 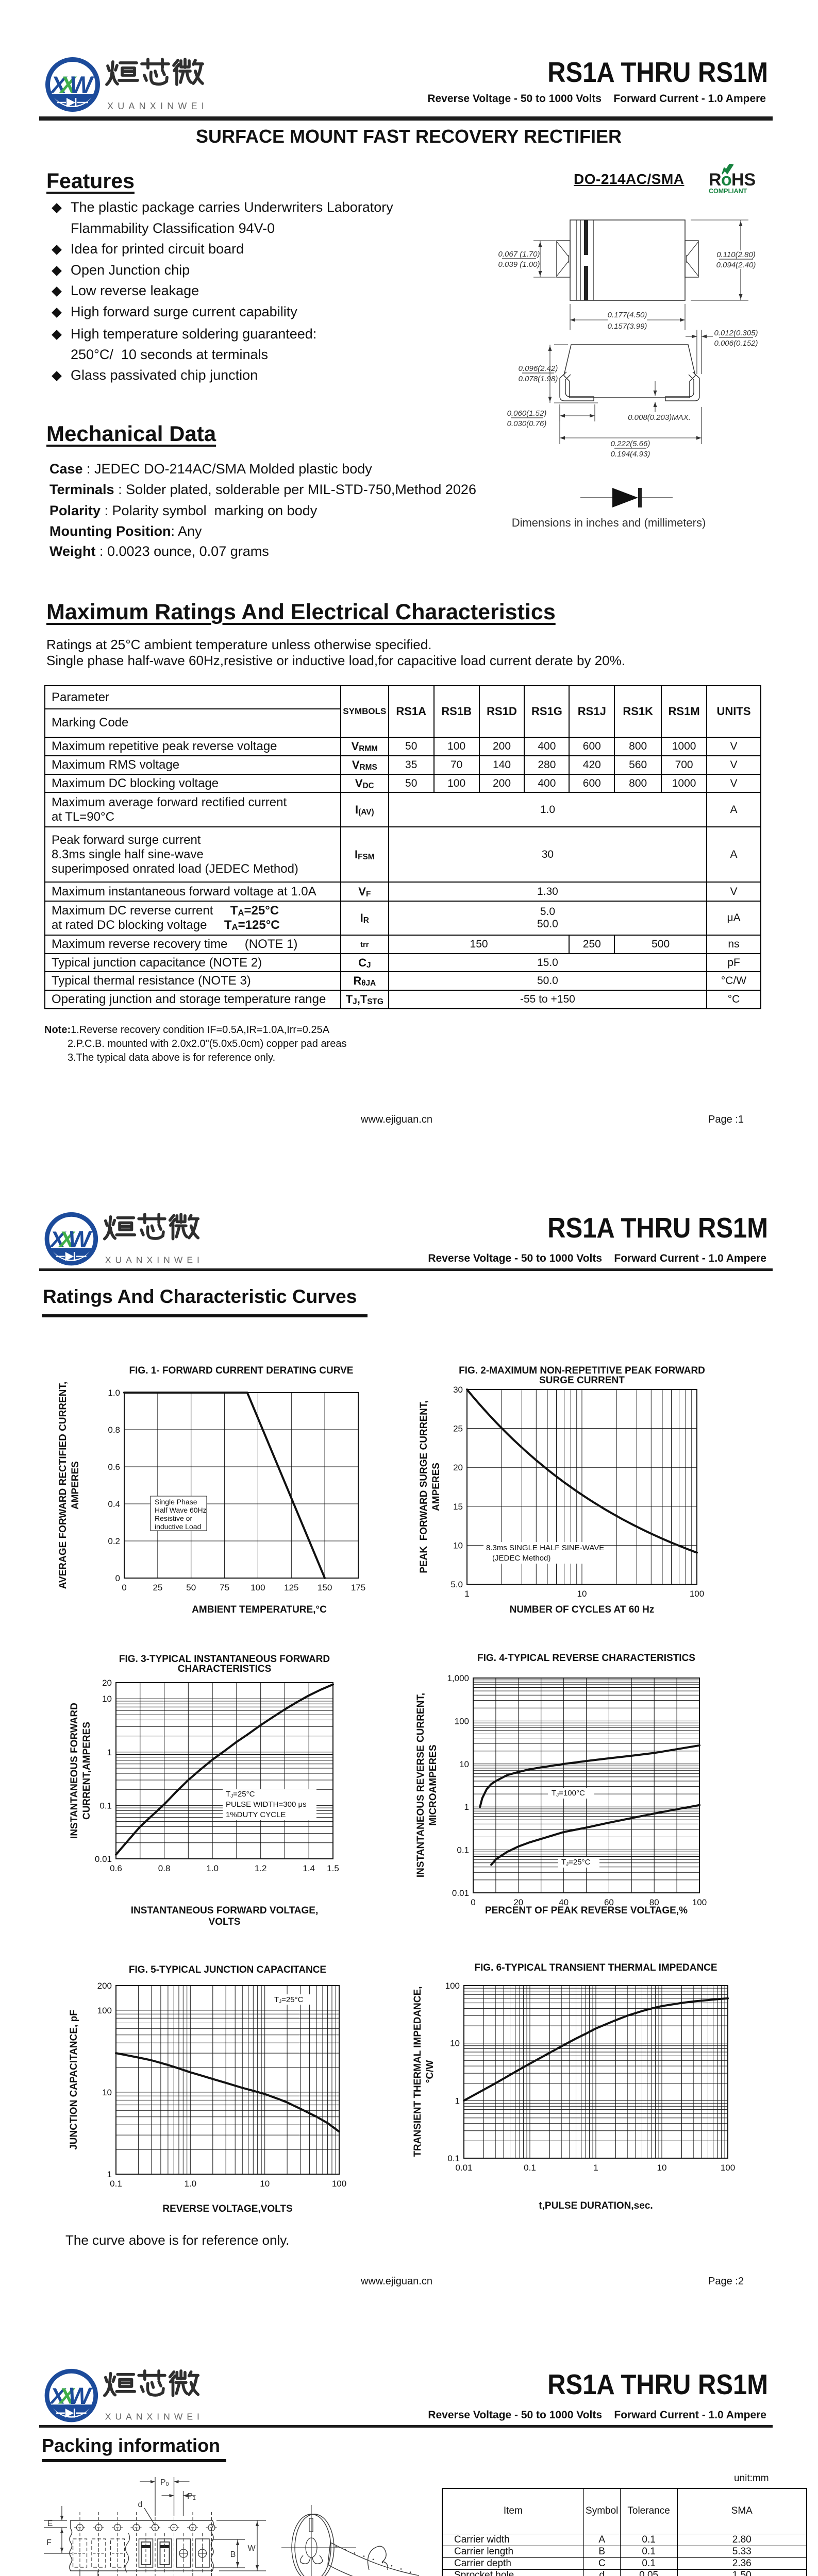 I want to click on svg-text: B, so click(x=233, y=2555).